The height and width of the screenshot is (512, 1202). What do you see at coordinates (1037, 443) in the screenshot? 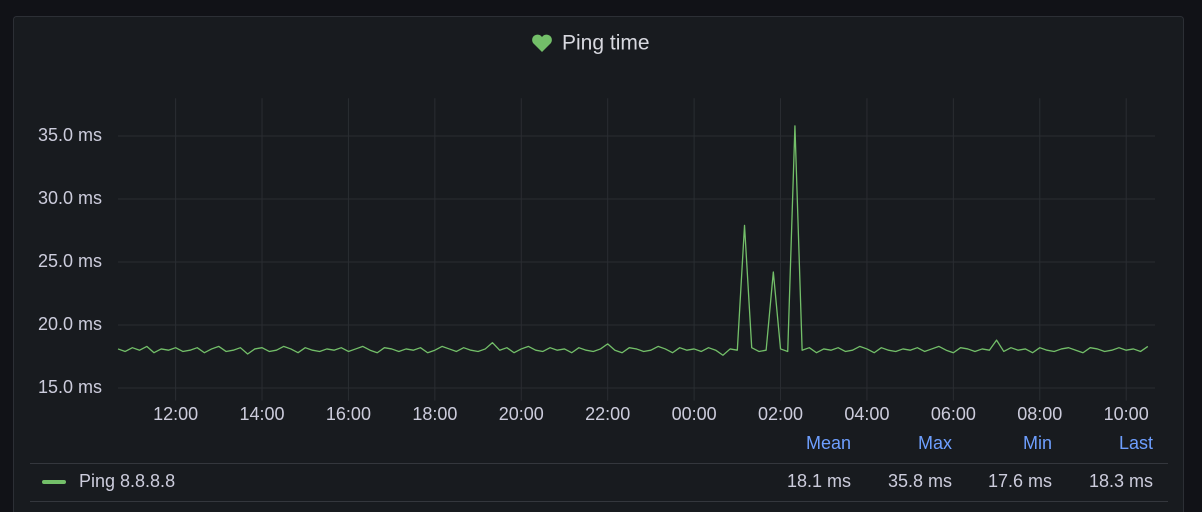
I see `legend-column-header: Min` at bounding box center [1037, 443].